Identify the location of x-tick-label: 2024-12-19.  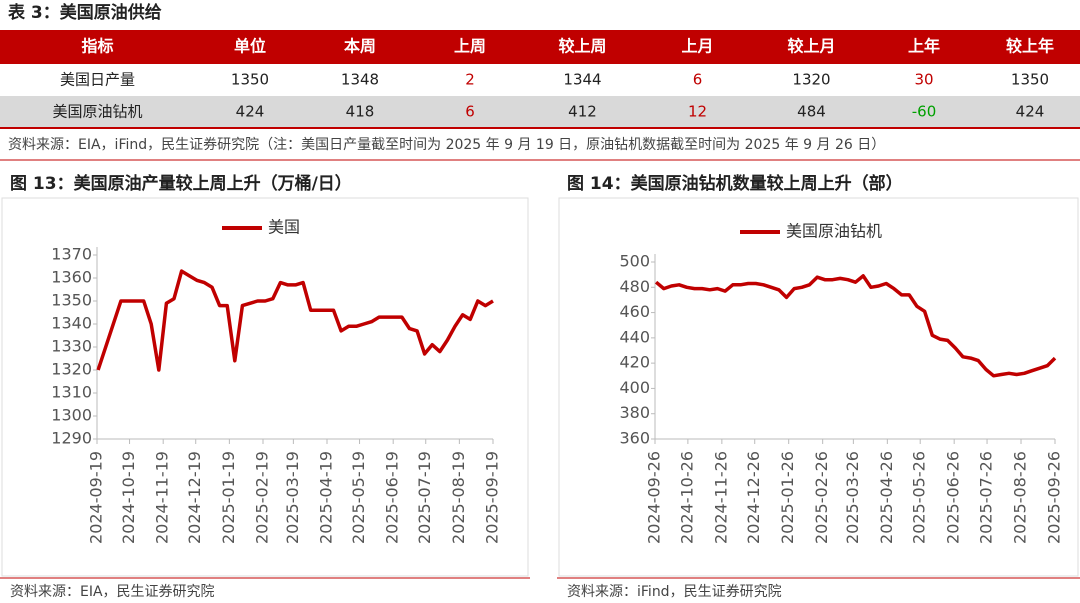
(194, 497).